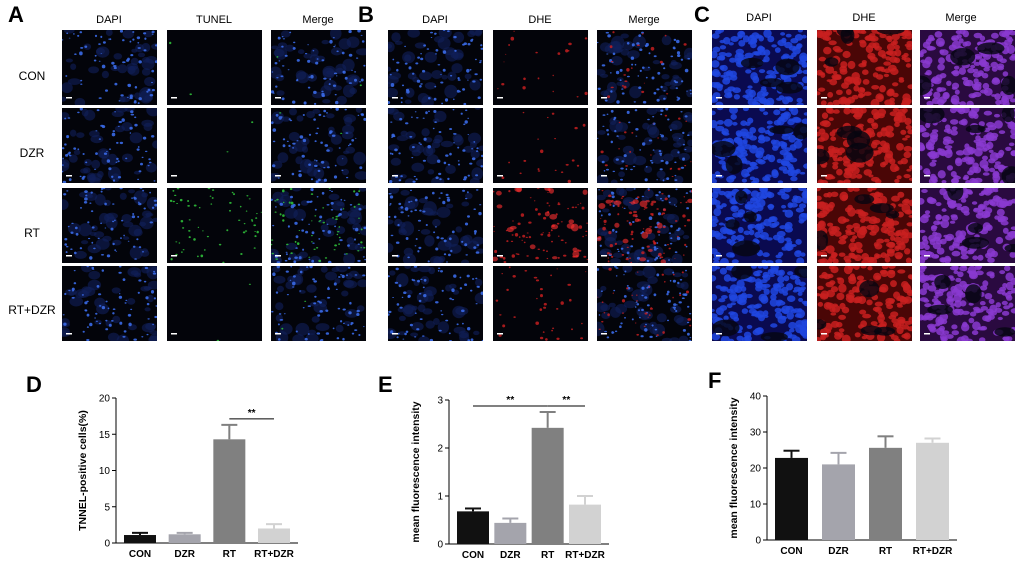 Image resolution: width=1020 pixels, height=562 pixels. I want to click on micrograph-a-dapi-rt, so click(109, 225).